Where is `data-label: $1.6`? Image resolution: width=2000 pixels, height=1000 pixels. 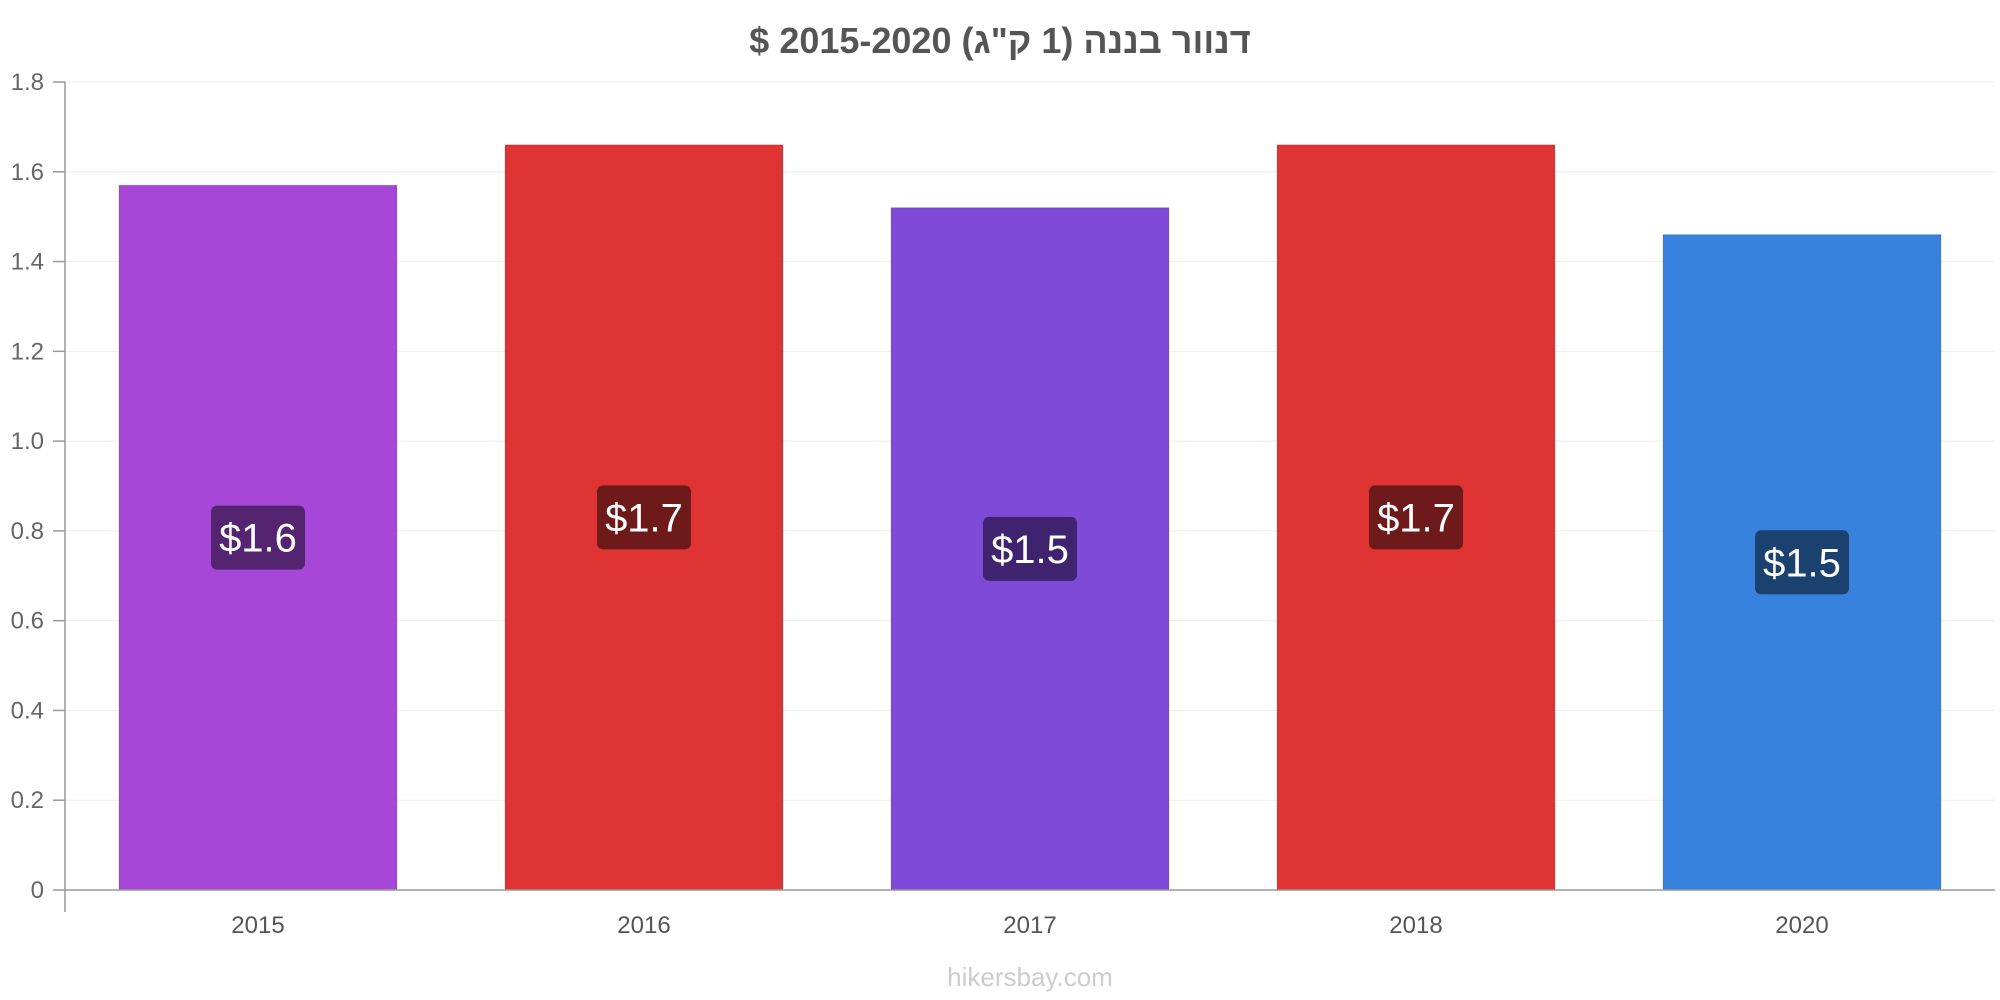
data-label: $1.6 is located at coordinates (258, 539).